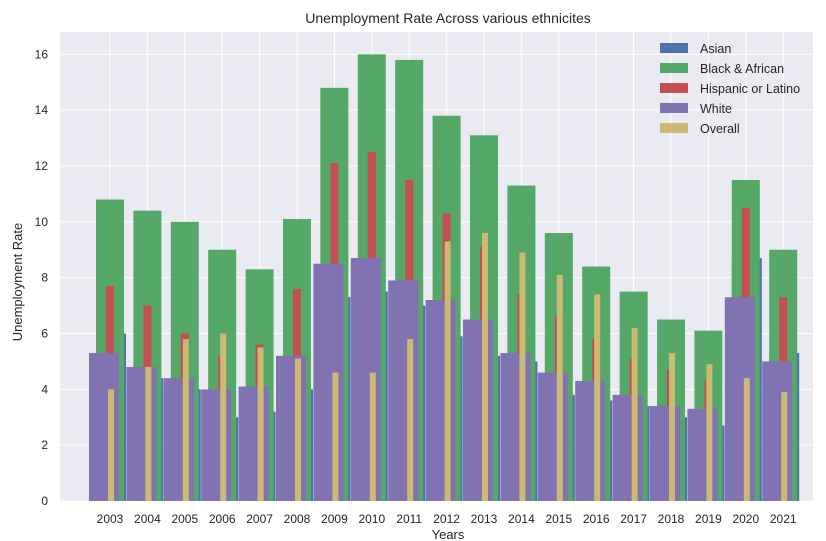 The width and height of the screenshot is (826, 541). Describe the element at coordinates (185, 420) in the screenshot. I see `bar-overall-2005` at that location.